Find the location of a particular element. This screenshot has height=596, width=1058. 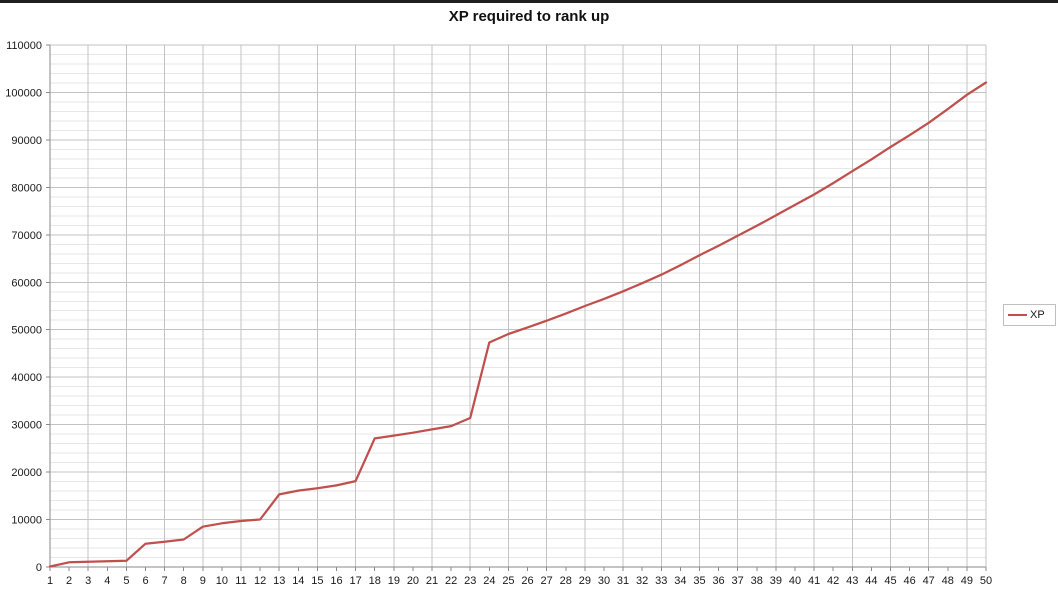

svg-text: 47 is located at coordinates (929, 581).